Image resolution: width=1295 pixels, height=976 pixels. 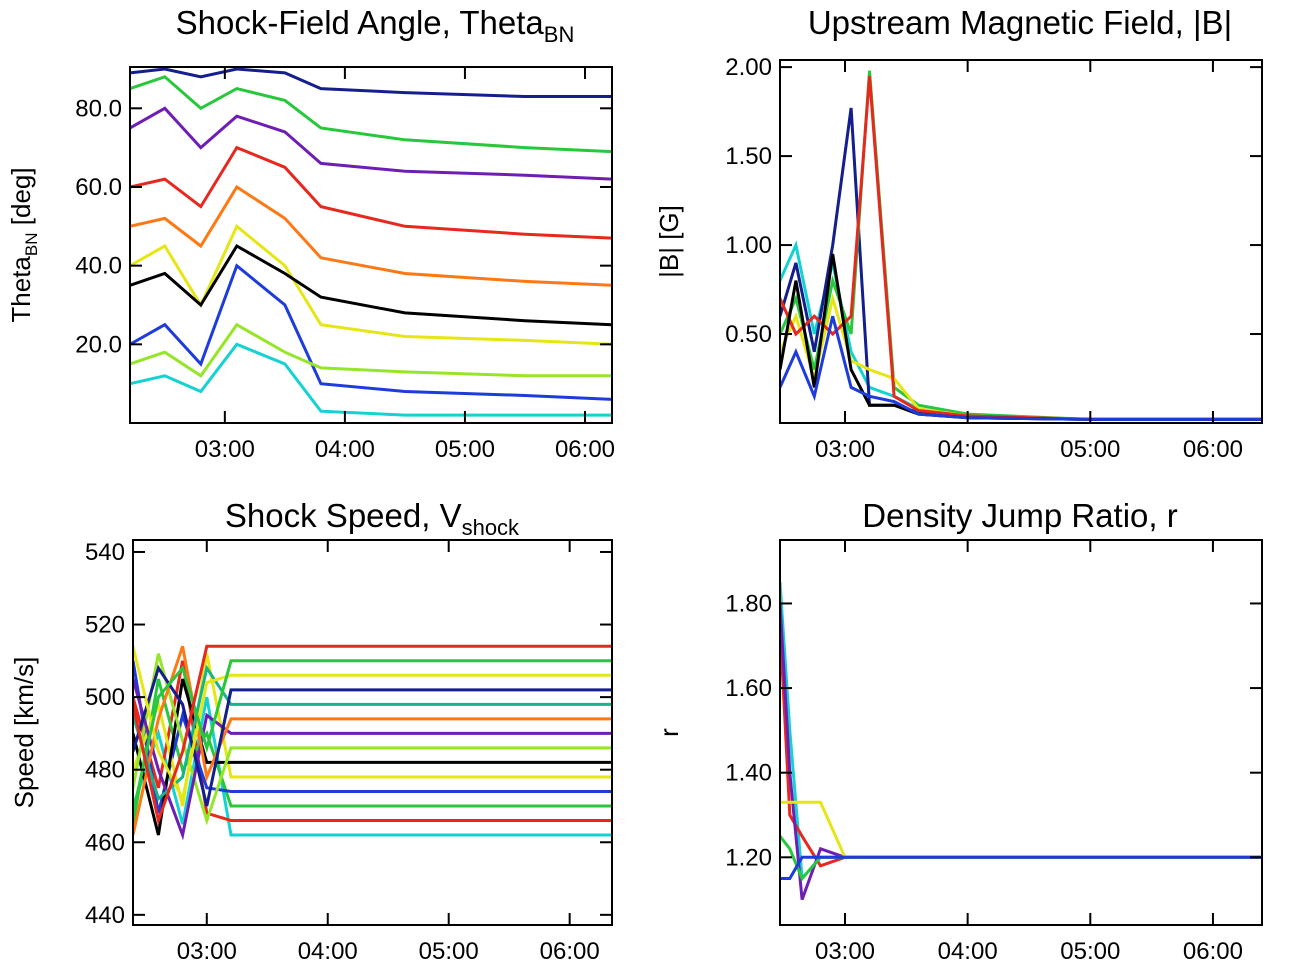 What do you see at coordinates (21, 199) in the screenshot?
I see `y-label-tail: [deg]` at bounding box center [21, 199].